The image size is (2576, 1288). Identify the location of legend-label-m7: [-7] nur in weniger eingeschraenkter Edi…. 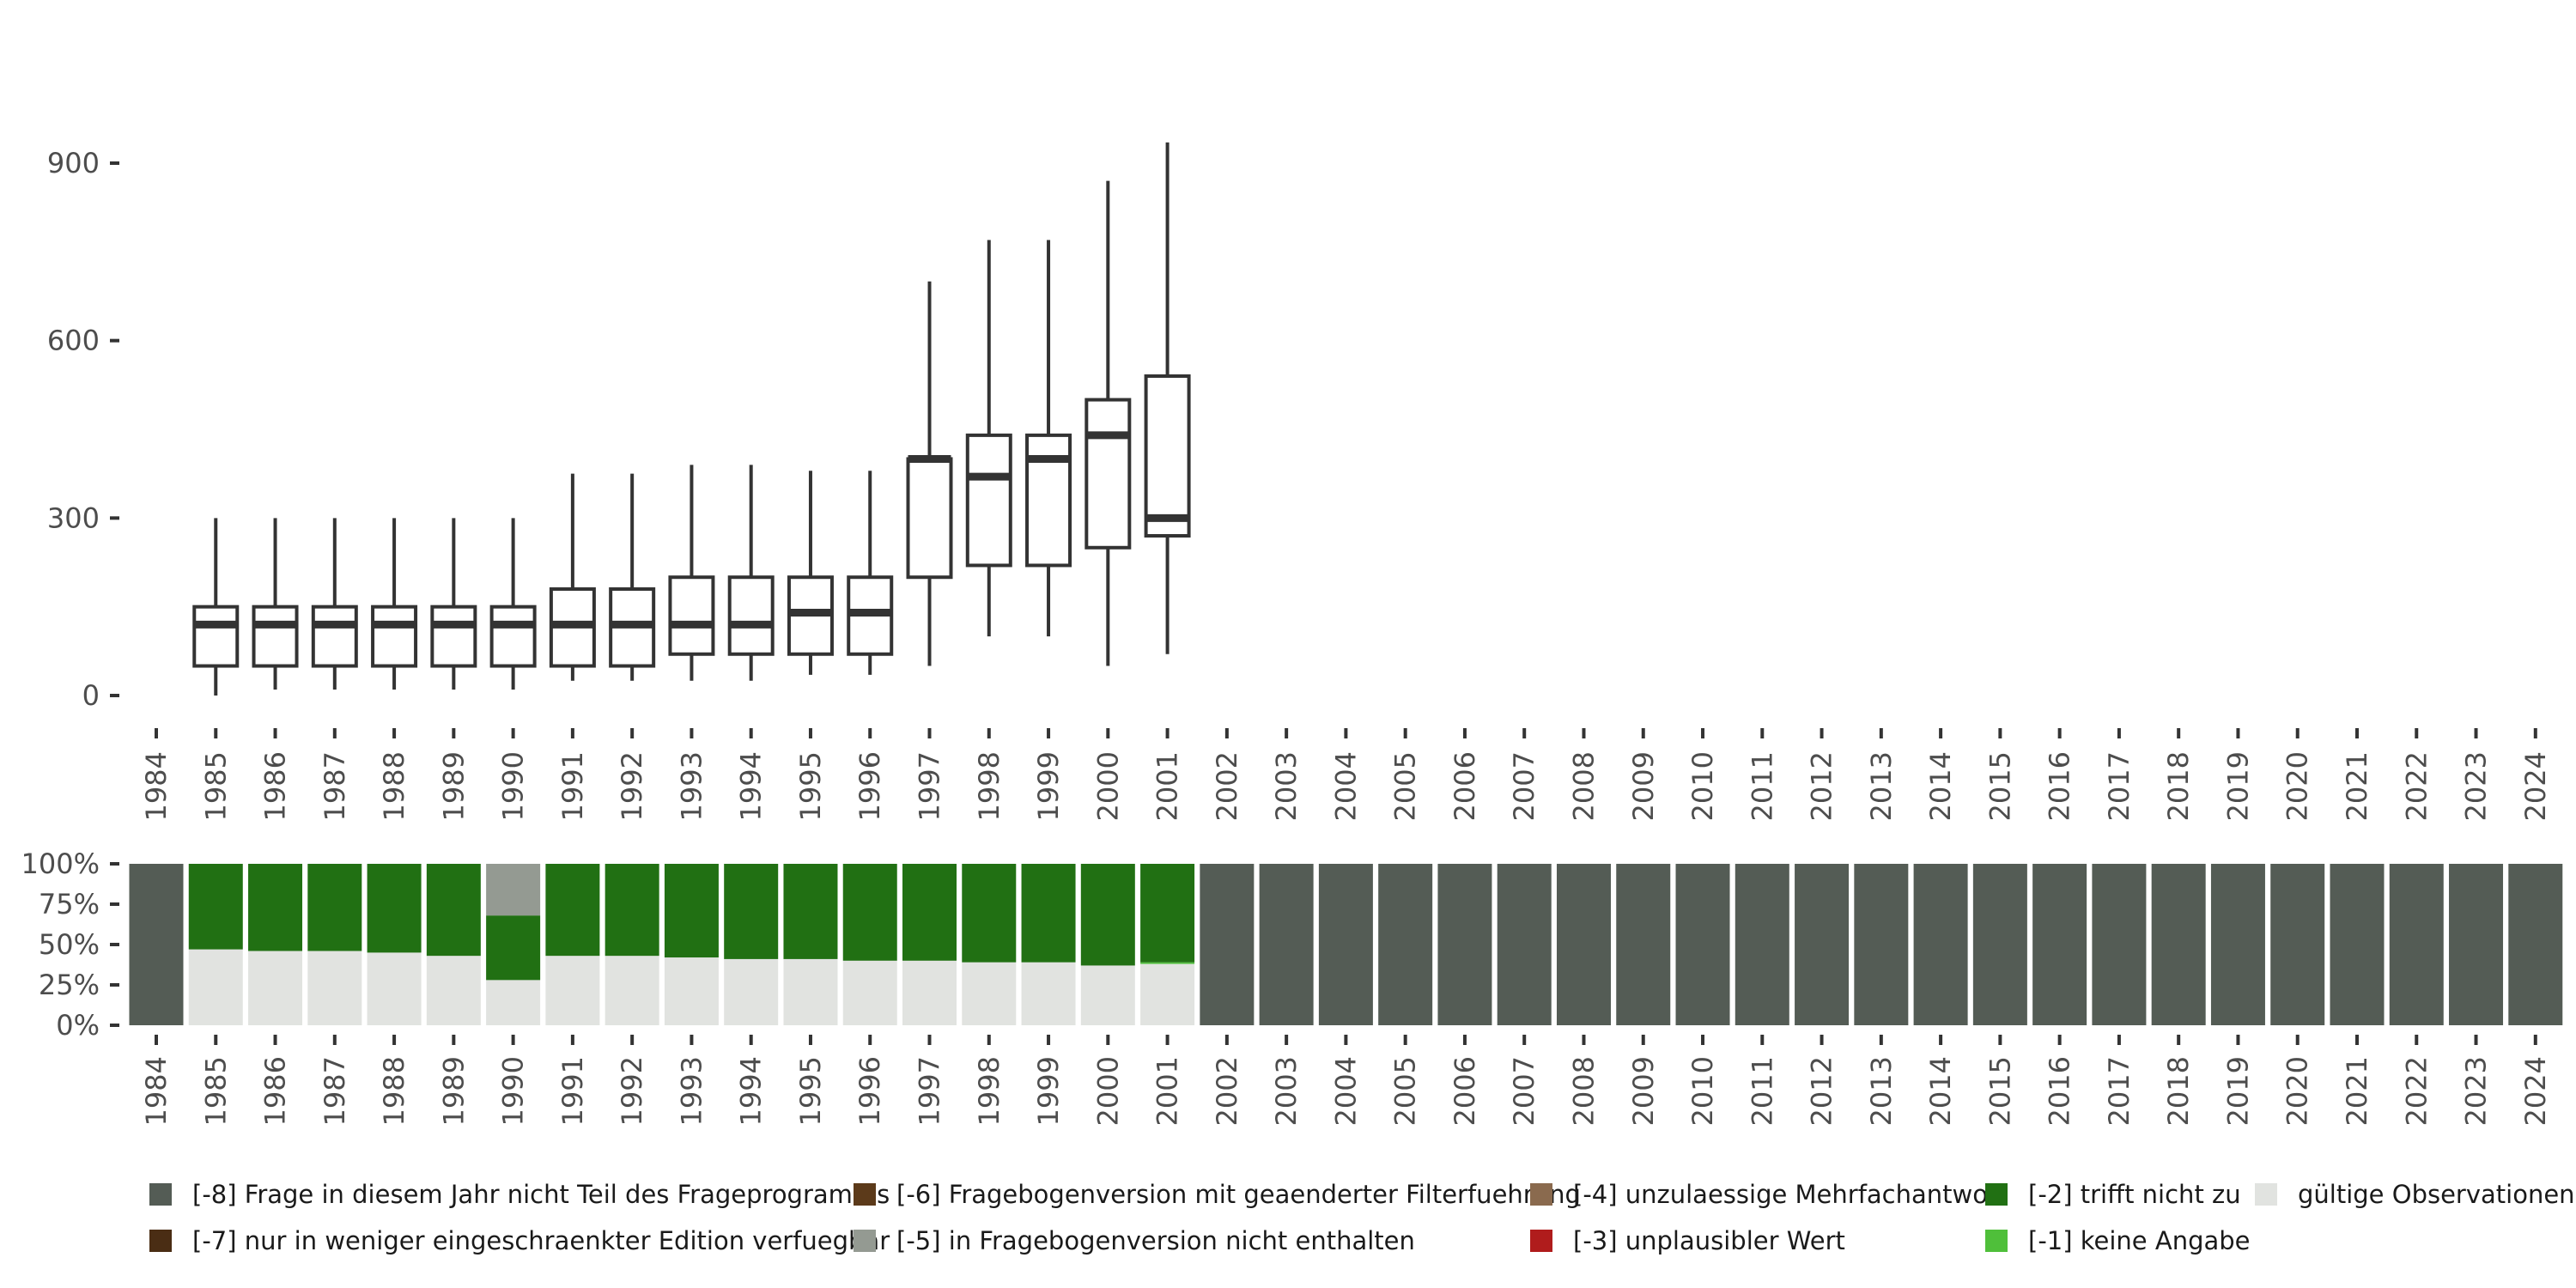
(541, 1240).